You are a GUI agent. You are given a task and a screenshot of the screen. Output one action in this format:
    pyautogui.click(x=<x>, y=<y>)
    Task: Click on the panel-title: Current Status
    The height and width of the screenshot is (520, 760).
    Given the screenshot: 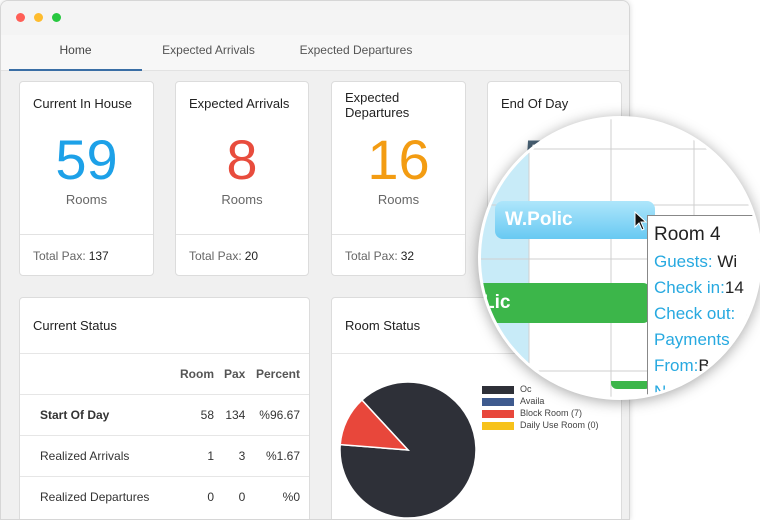 What is the action you would take?
    pyautogui.click(x=75, y=325)
    